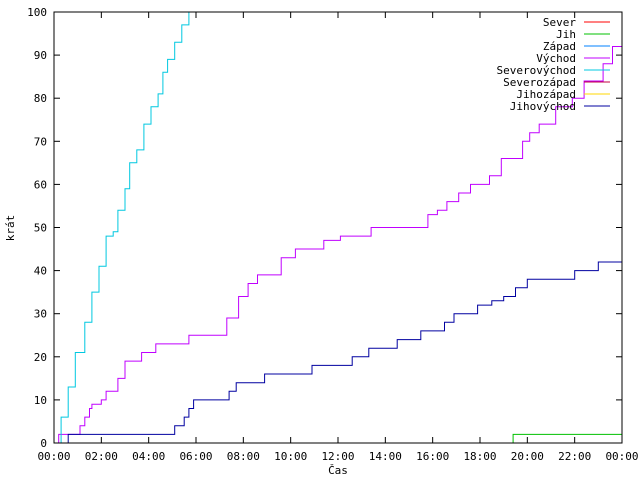  I want to click on legend-label: Jihovýchod, so click(543, 106).